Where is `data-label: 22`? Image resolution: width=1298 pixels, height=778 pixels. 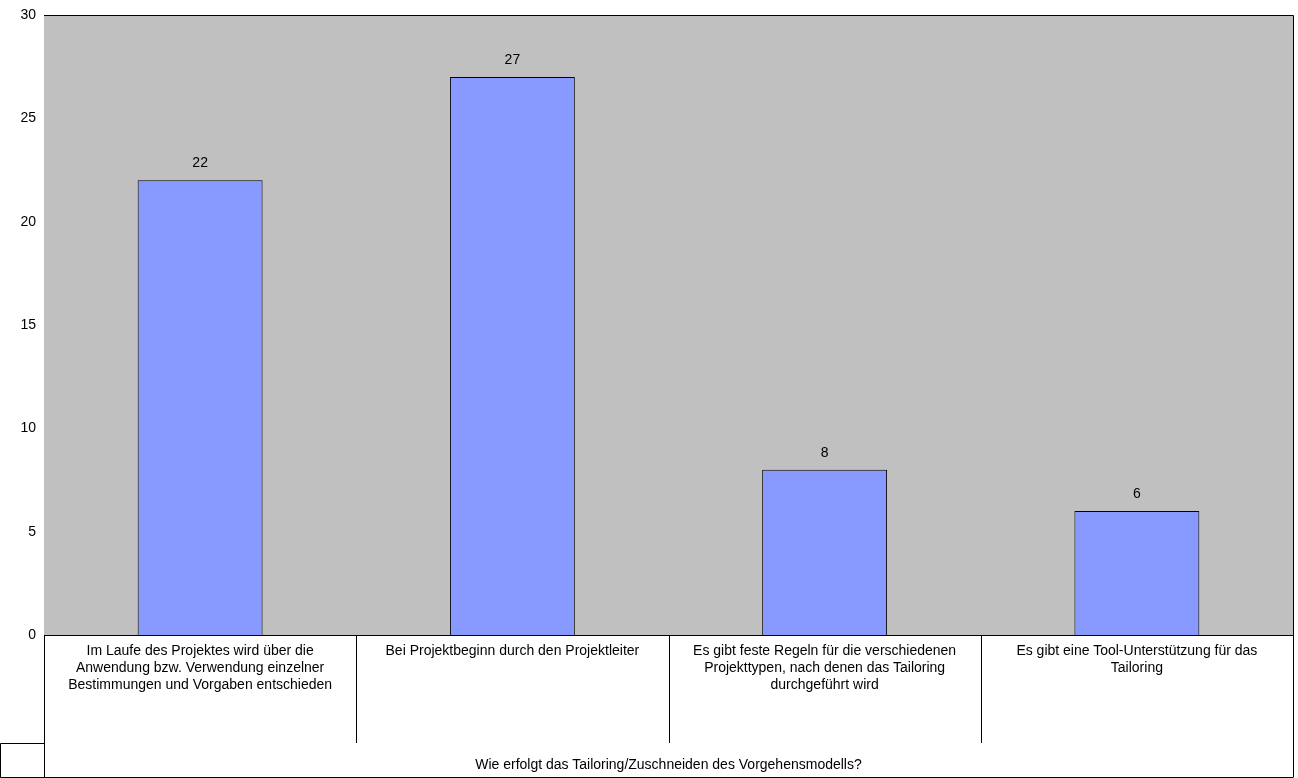 data-label: 22 is located at coordinates (200, 162).